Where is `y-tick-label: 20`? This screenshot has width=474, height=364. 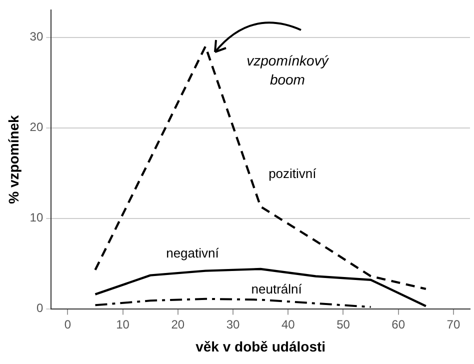
y-tick-label: 20 is located at coordinates (37, 127).